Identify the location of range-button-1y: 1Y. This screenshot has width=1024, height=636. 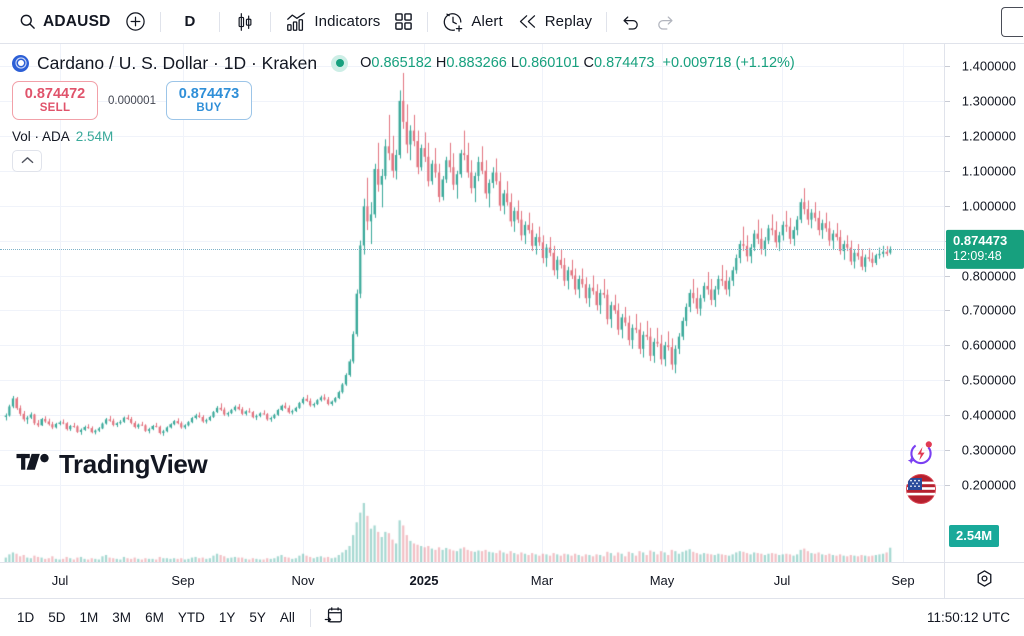
(227, 617).